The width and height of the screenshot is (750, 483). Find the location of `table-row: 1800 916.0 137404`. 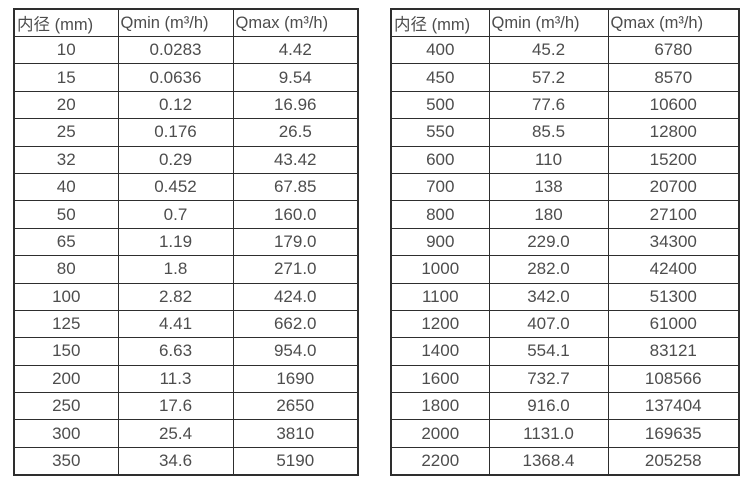

table-row: 1800 916.0 137404 is located at coordinates (565, 406).